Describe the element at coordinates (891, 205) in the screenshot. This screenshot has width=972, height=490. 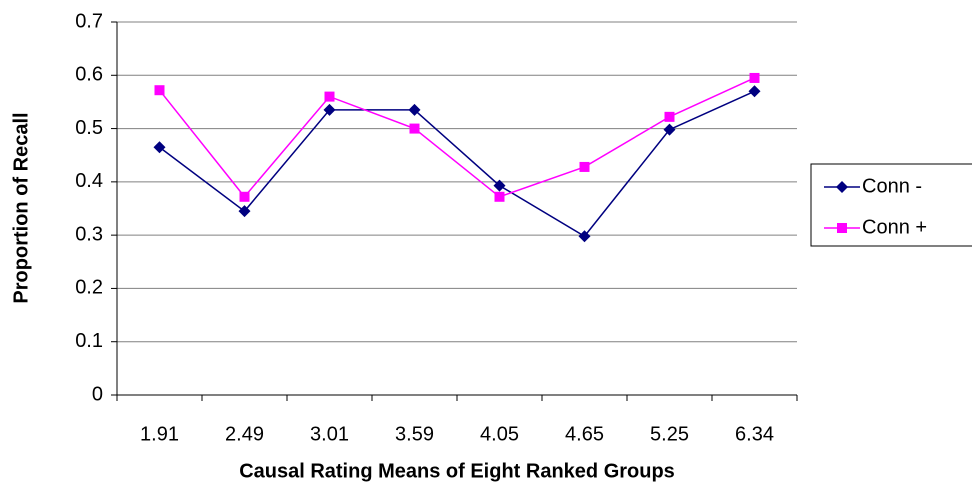
I see `legend: Conn - Conn +` at that location.